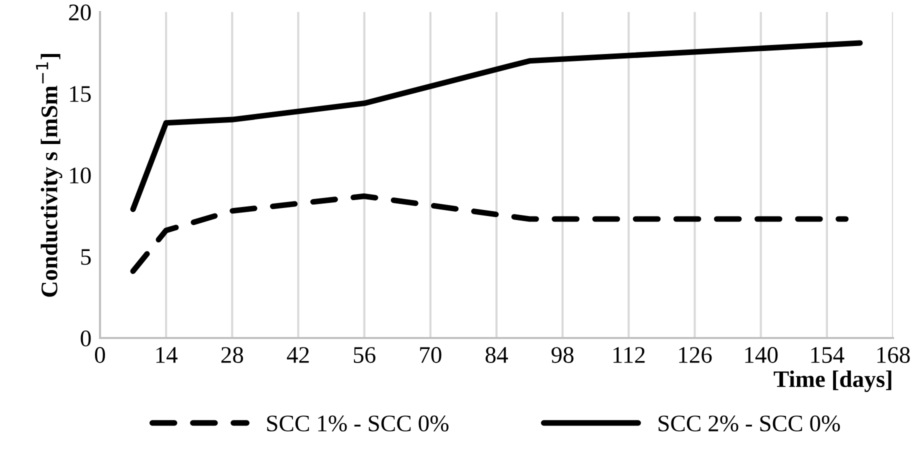  I want to click on y-tick-label: 15, so click(80, 94).